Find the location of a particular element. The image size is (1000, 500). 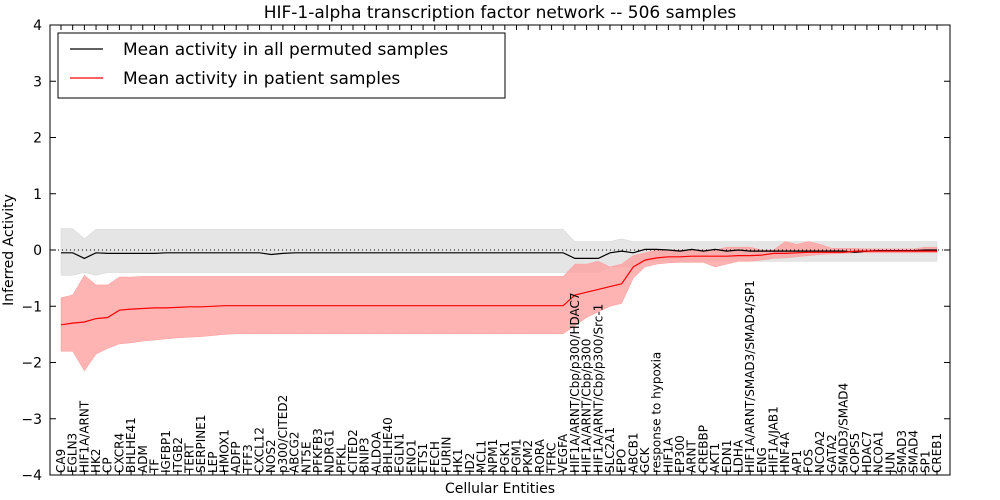

x-tick-label: HIF1A/ARNT/Cbp/p300 is located at coordinates (587, 406).